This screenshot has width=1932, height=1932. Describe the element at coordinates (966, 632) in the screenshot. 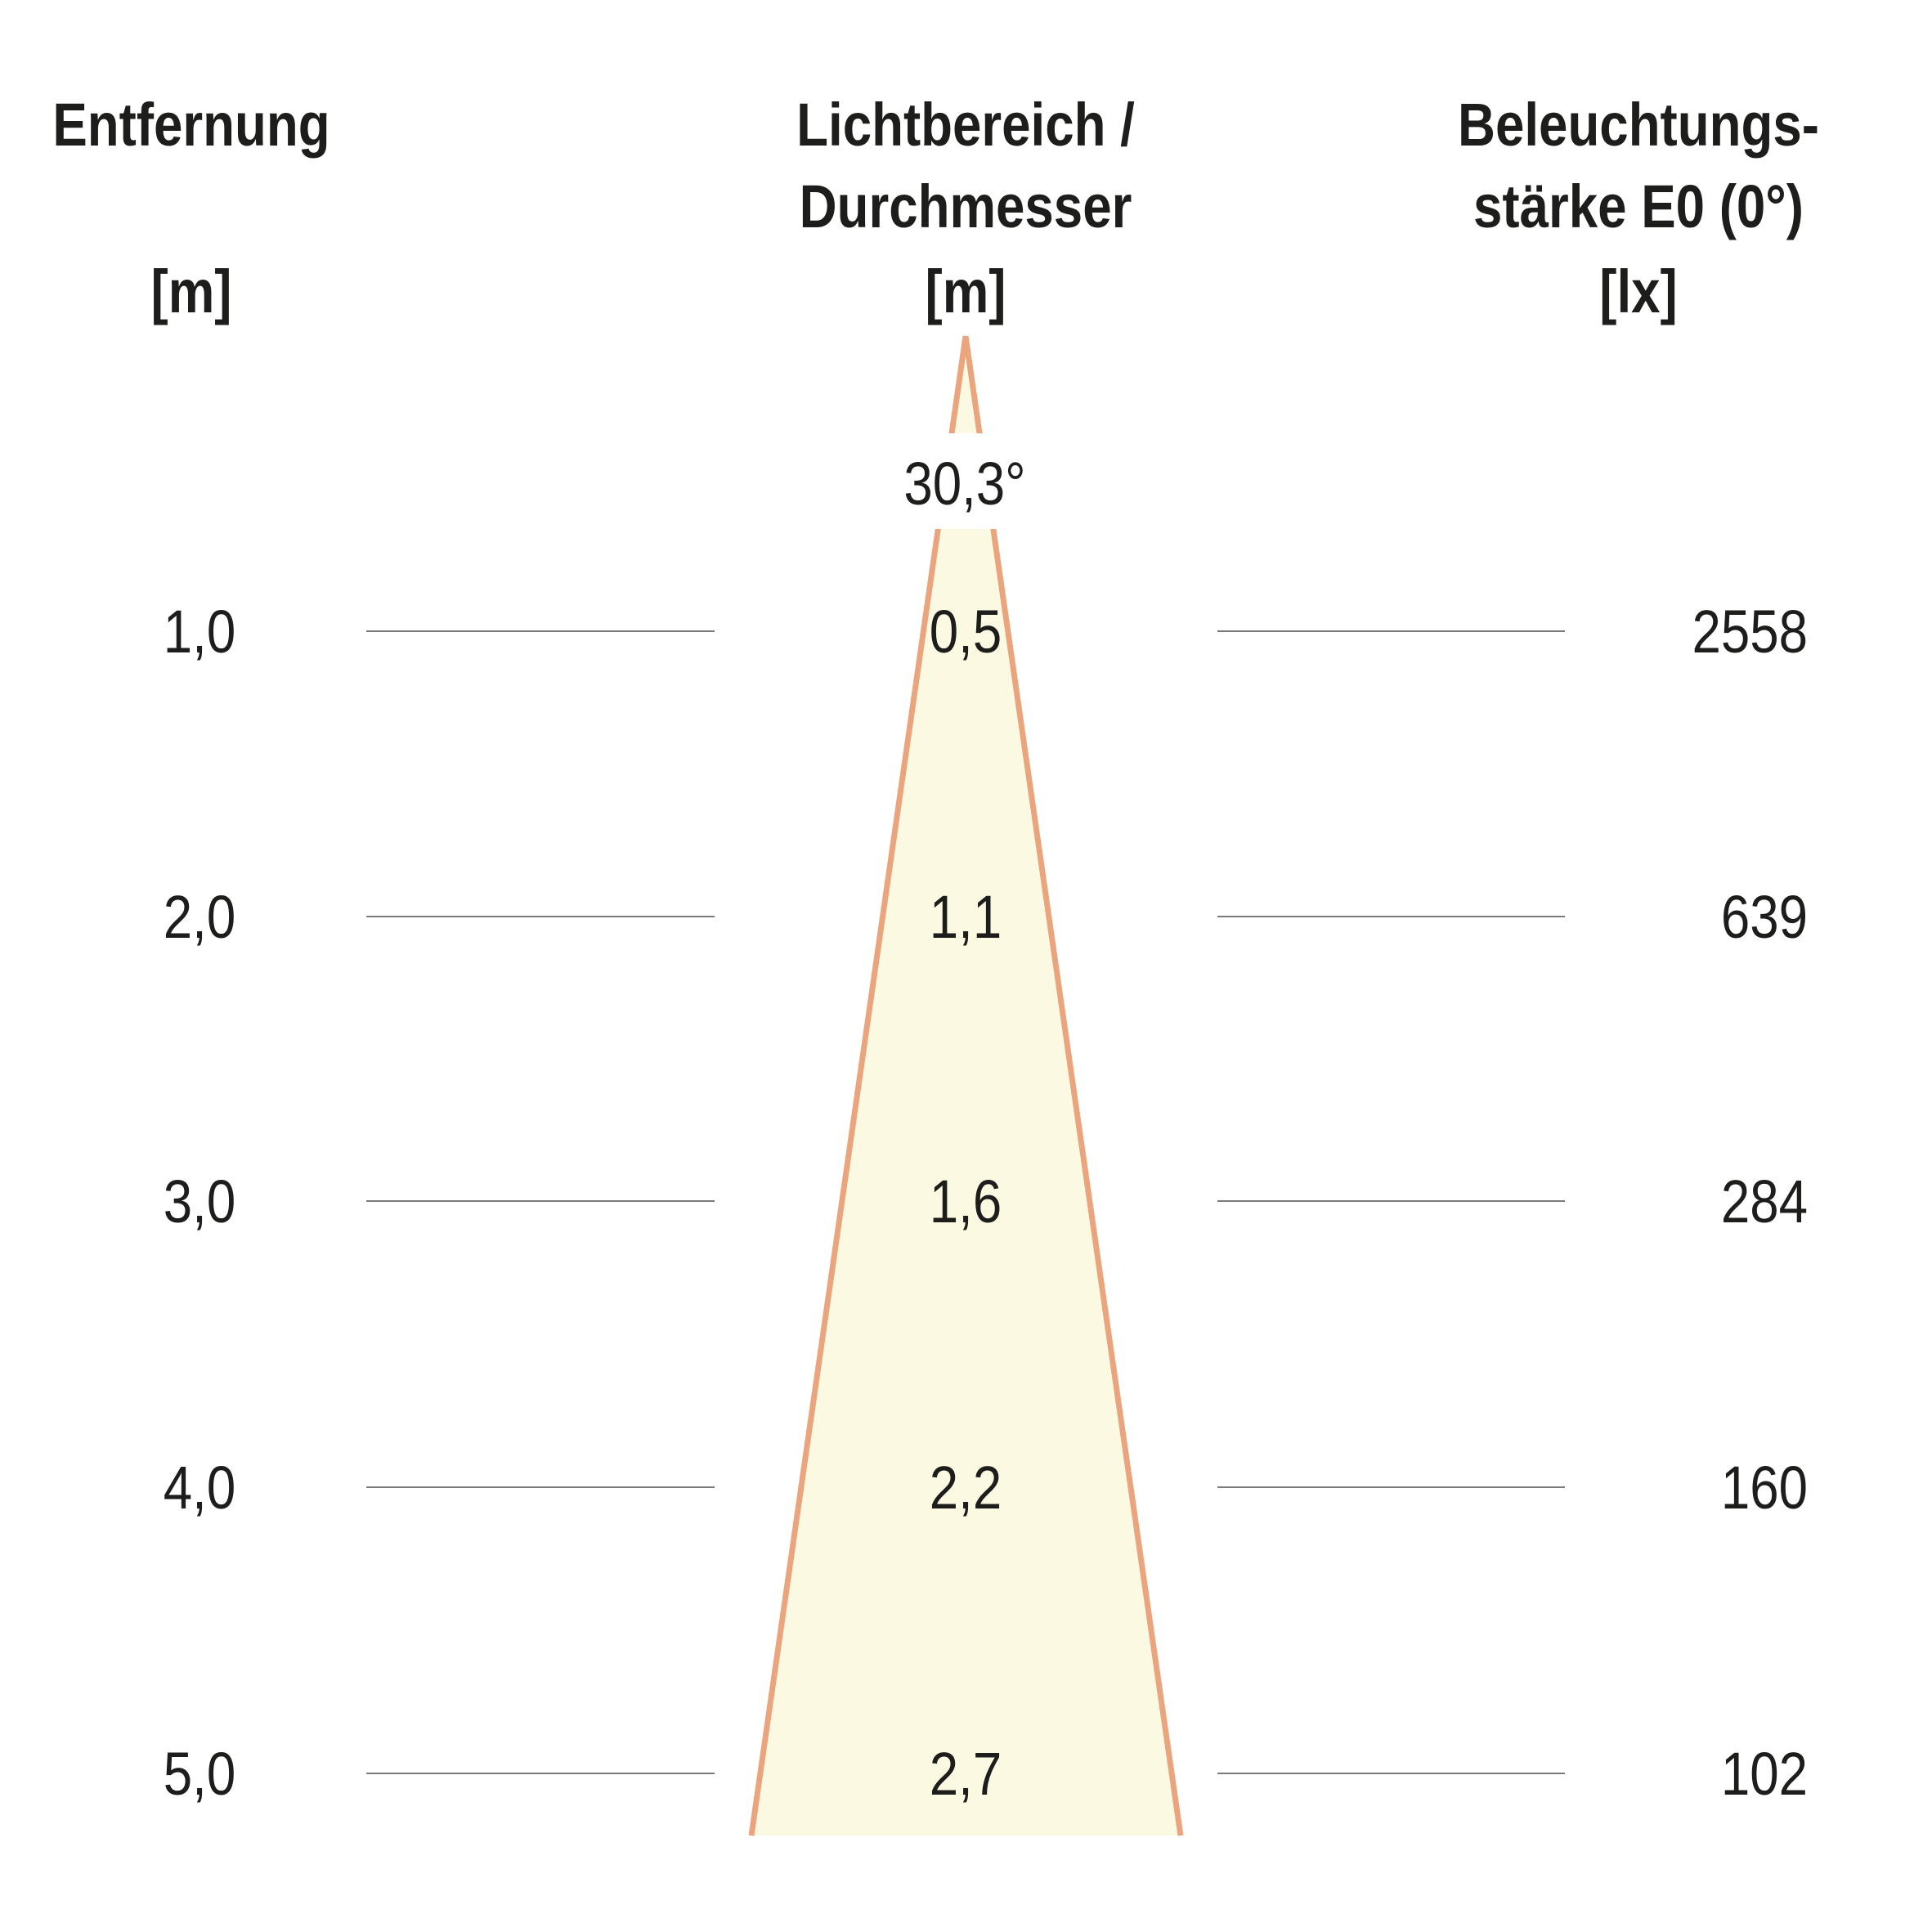

I see `diameter-value: 0,5` at that location.